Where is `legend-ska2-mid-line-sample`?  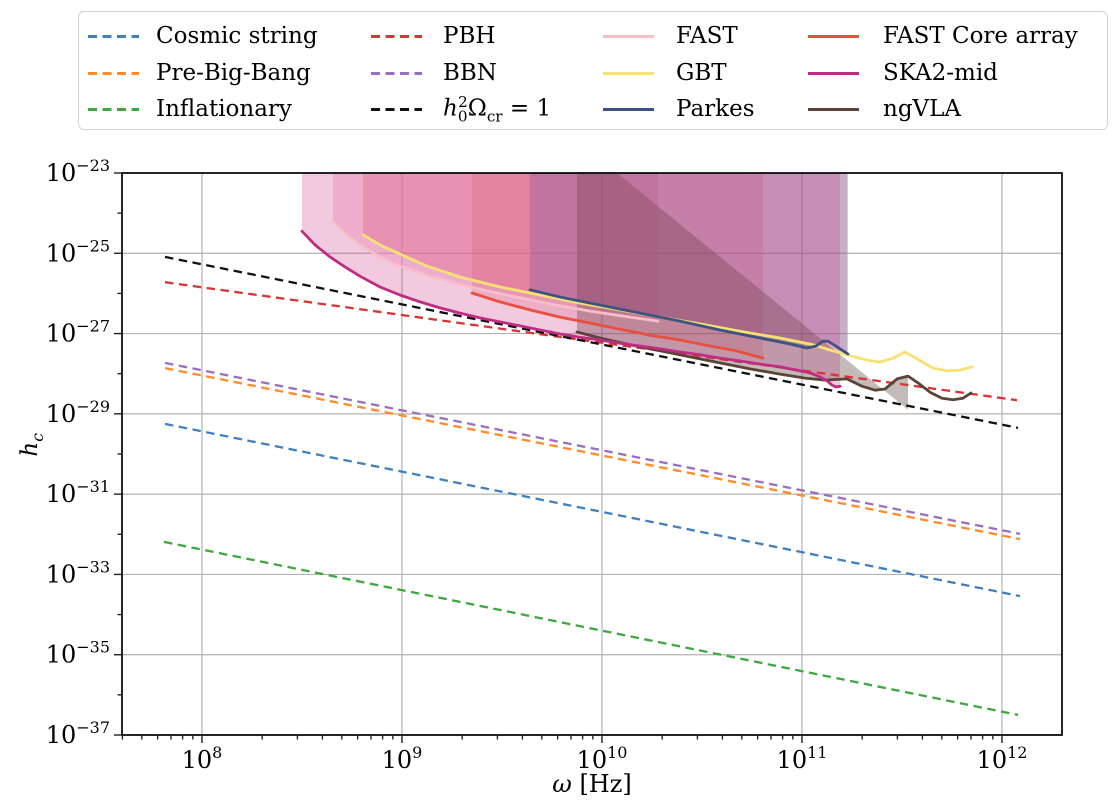 legend-ska2-mid-line-sample is located at coordinates (833, 73).